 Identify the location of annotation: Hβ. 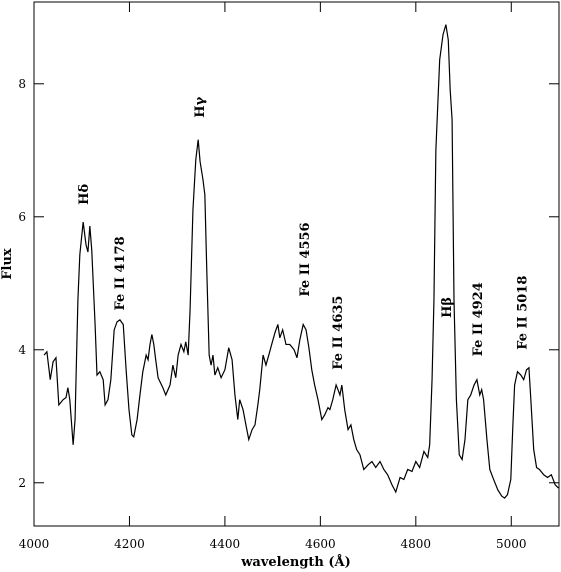
(447, 307).